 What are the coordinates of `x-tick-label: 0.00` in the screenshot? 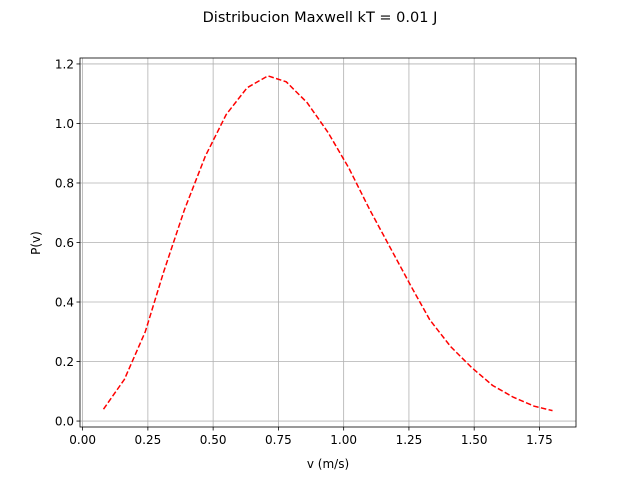 It's located at (82, 440).